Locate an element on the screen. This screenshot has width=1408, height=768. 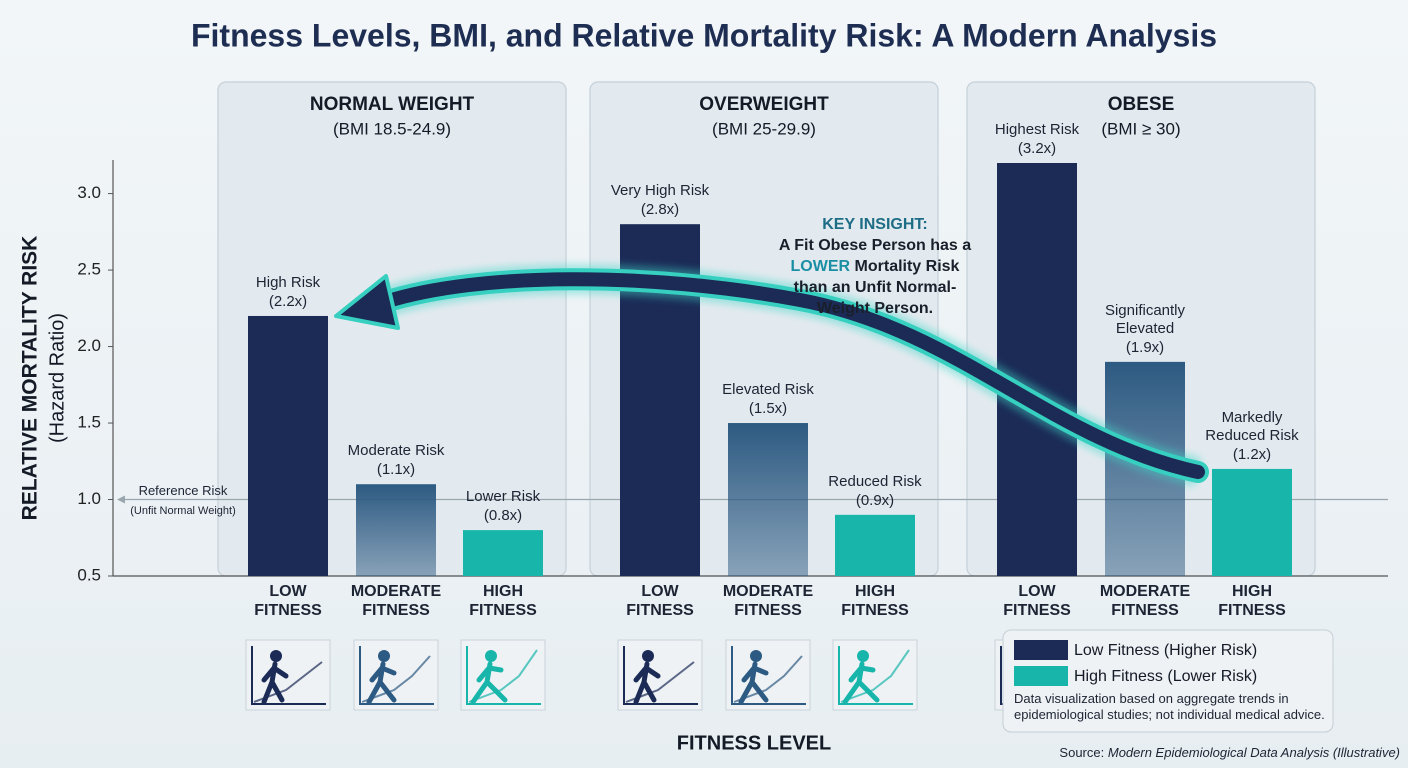
legend-label: High Fitness (Lower Risk) is located at coordinates (1165, 676).